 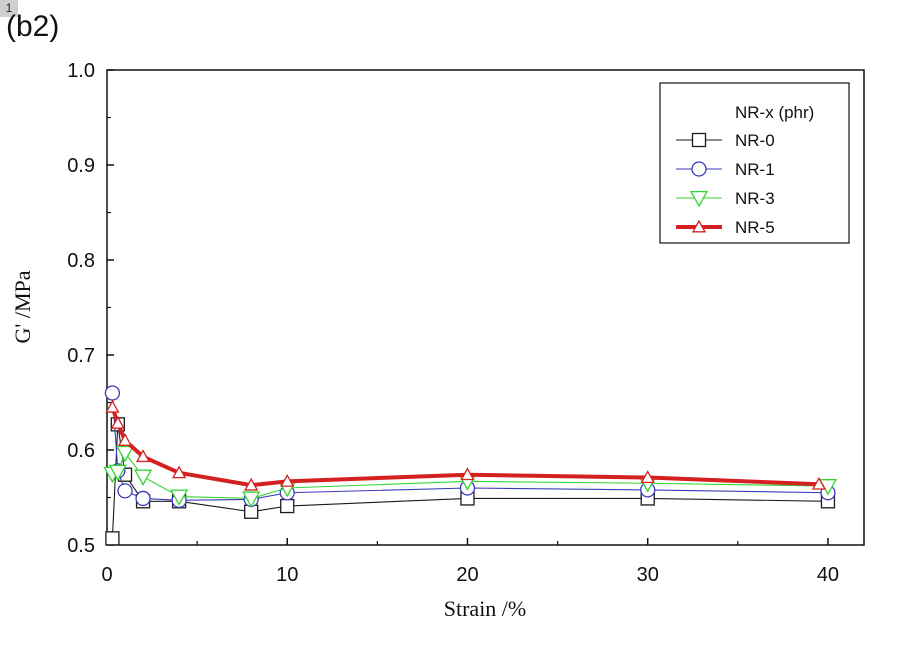 I want to click on legend-label: NR-0, so click(x=755, y=140).